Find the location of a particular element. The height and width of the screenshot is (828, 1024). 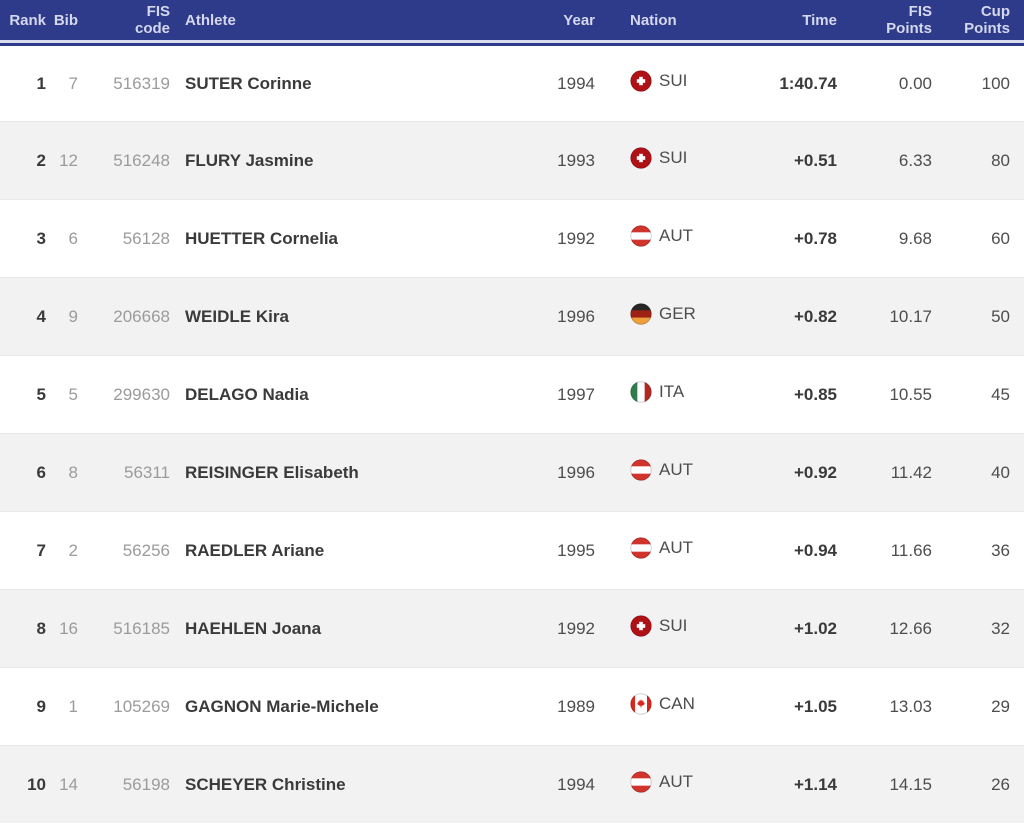

bib-value: 8 is located at coordinates (62, 472).